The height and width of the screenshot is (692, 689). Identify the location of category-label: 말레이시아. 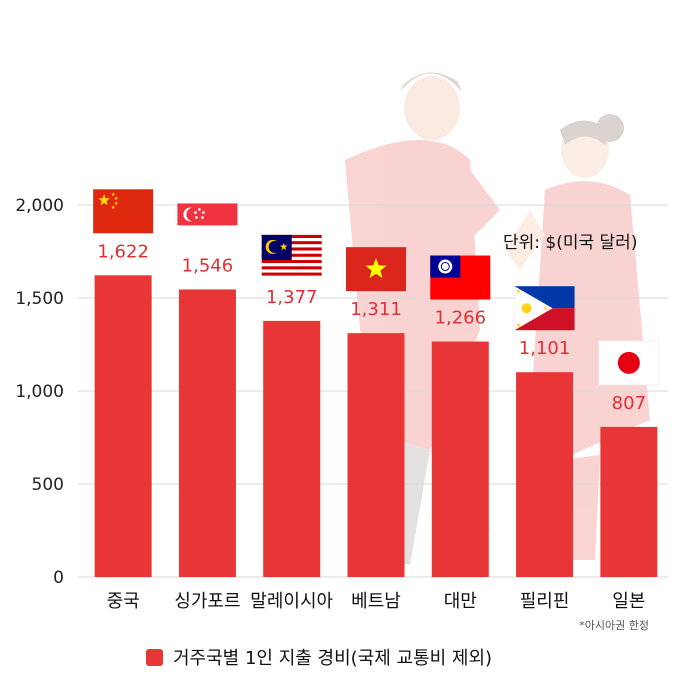
(291, 601).